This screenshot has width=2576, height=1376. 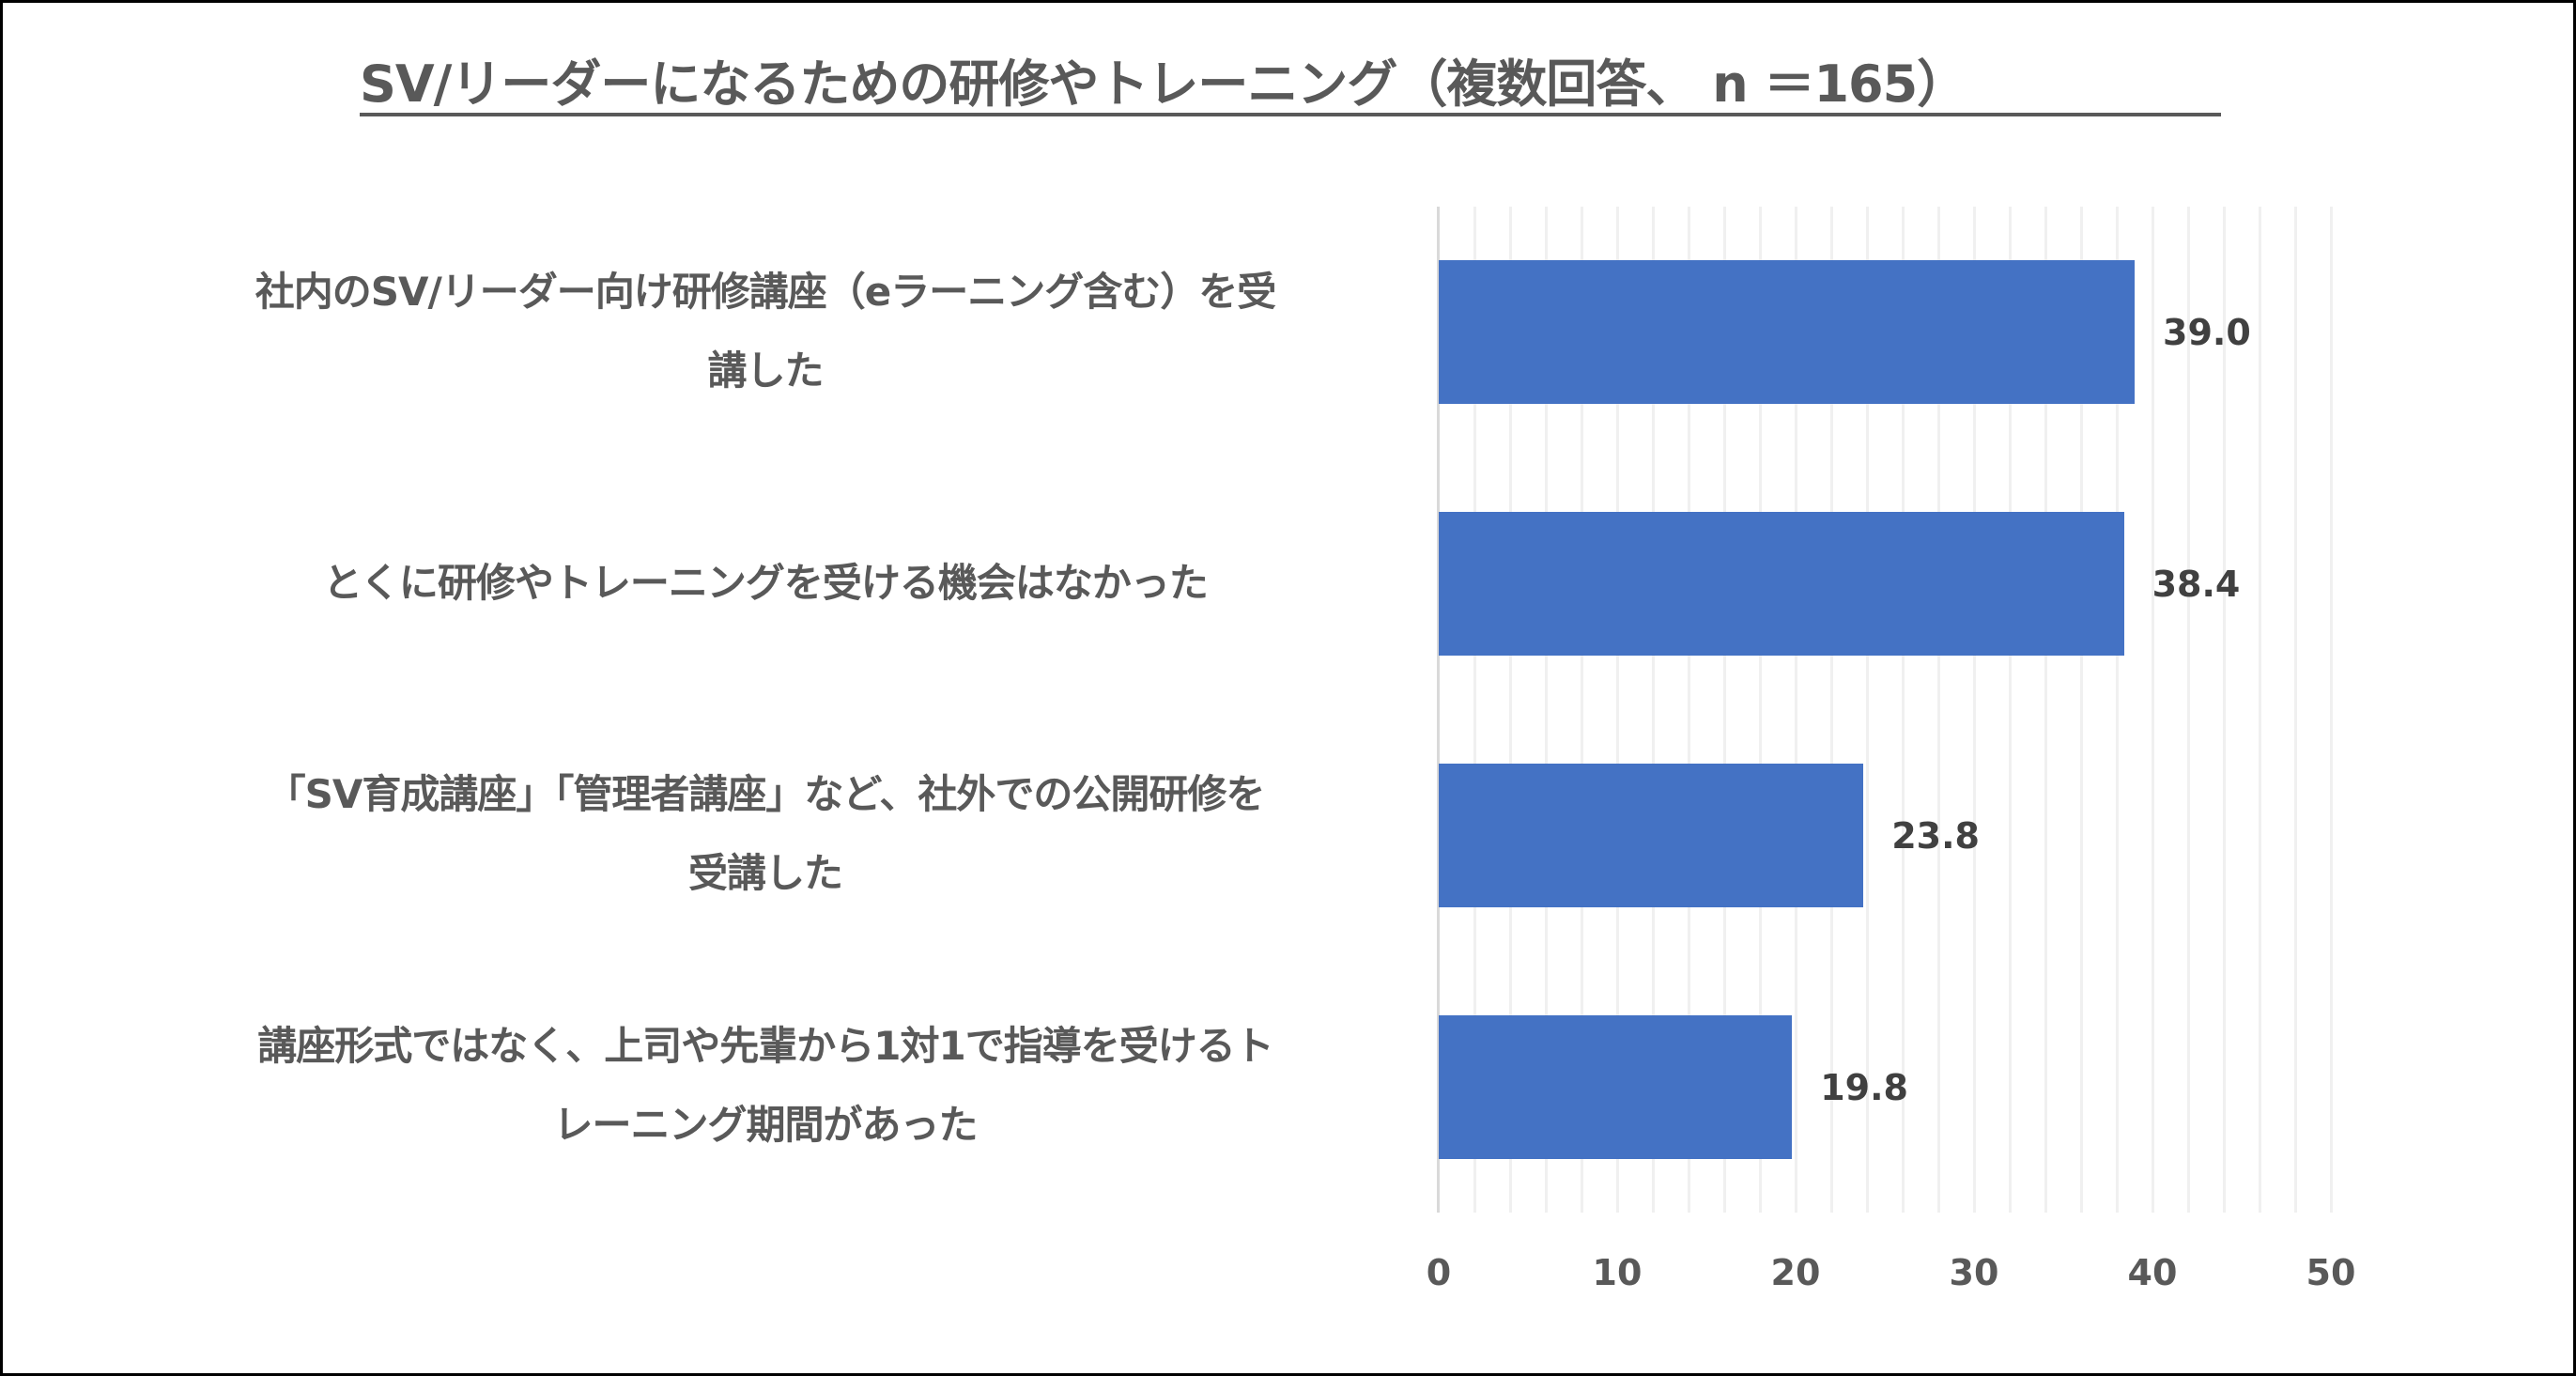 What do you see at coordinates (1795, 1272) in the screenshot?
I see `x-tick-20: 20` at bounding box center [1795, 1272].